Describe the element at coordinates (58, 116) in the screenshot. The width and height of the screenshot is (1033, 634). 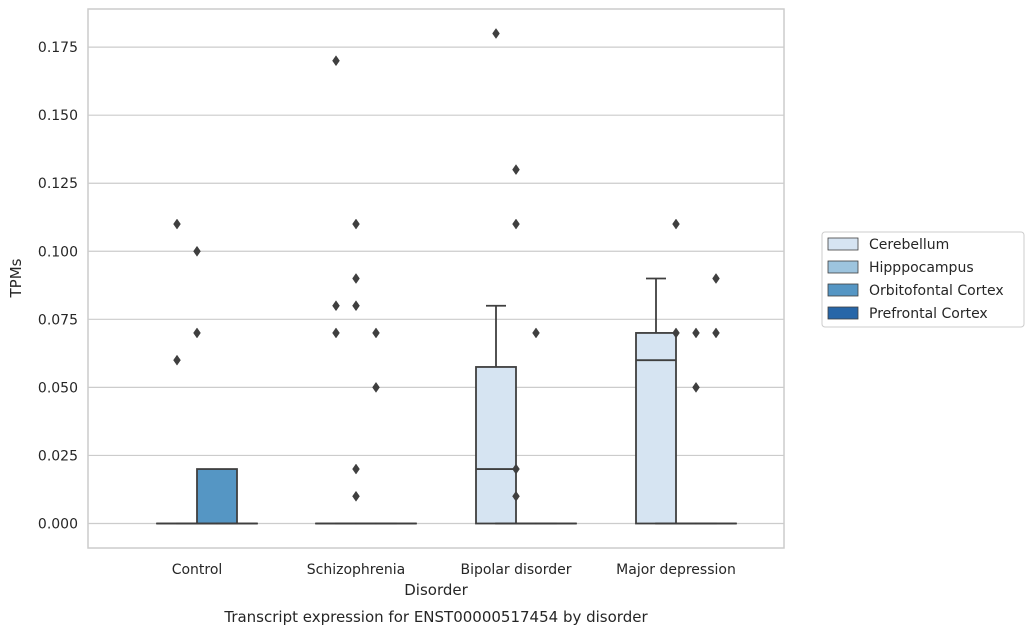
I see `y-tick-label: 0.150` at that location.